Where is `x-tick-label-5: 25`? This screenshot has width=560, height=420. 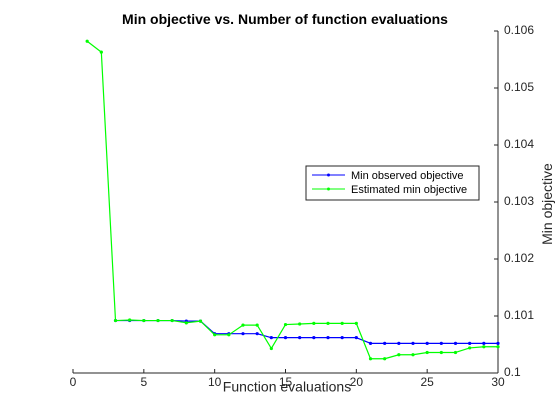
x-tick-label-5: 25 is located at coordinates (427, 382).